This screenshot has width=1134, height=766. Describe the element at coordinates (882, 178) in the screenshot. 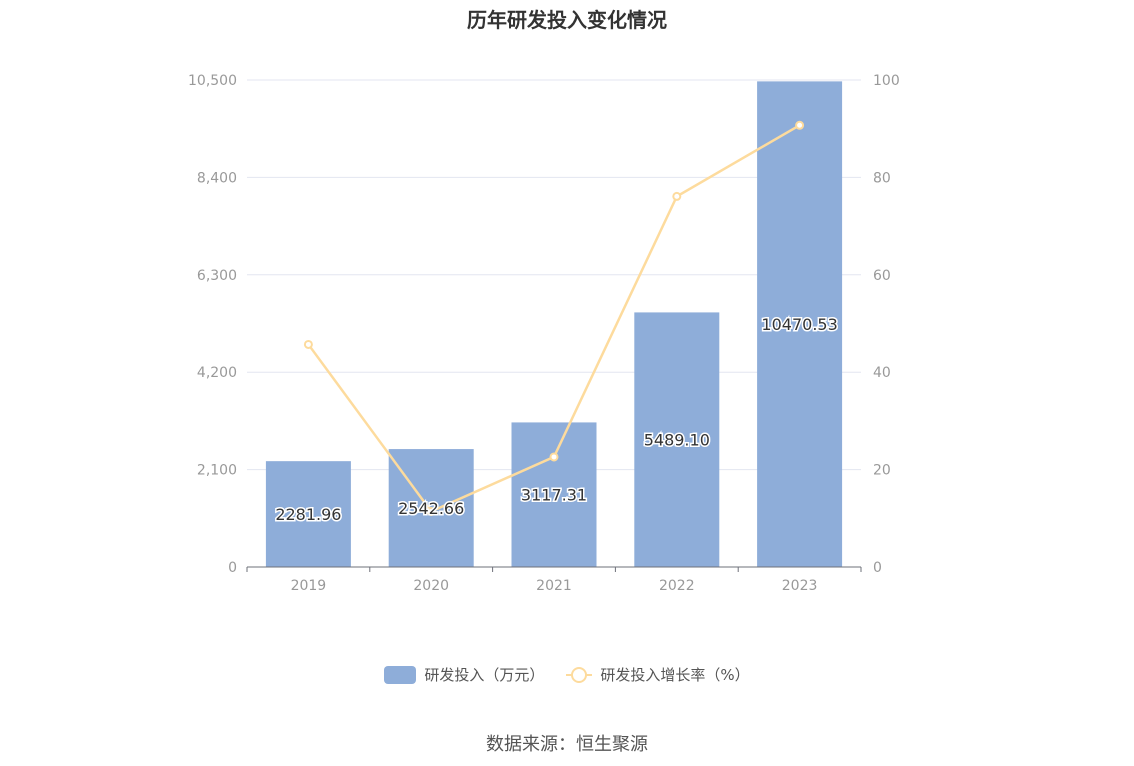

I see `y-right-tick-label: 80` at that location.